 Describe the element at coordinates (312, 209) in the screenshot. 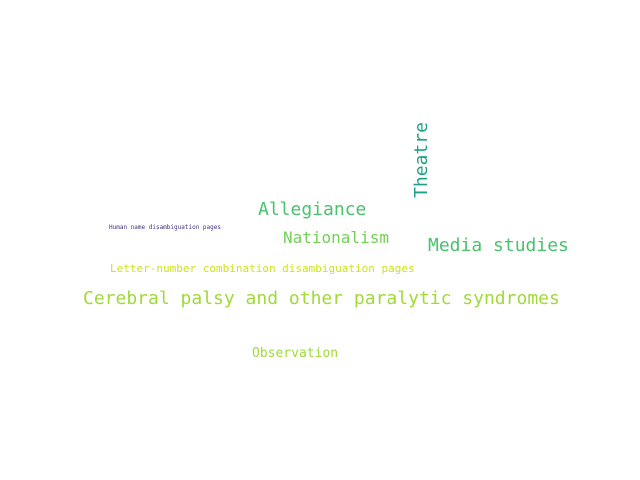

I see `word-allegiance: Allegiance` at that location.